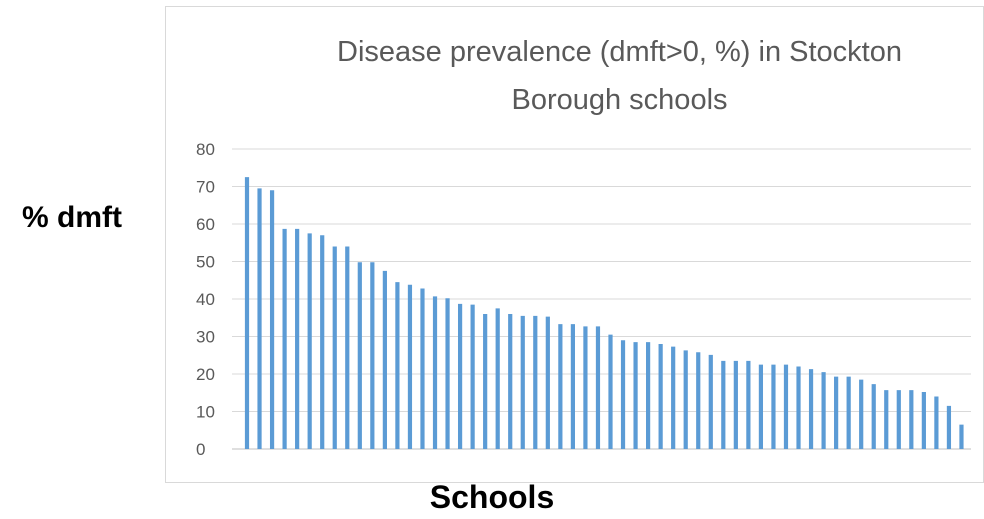 This screenshot has width=984, height=519. What do you see at coordinates (205, 187) in the screenshot?
I see `y-tick-label: 70` at bounding box center [205, 187].